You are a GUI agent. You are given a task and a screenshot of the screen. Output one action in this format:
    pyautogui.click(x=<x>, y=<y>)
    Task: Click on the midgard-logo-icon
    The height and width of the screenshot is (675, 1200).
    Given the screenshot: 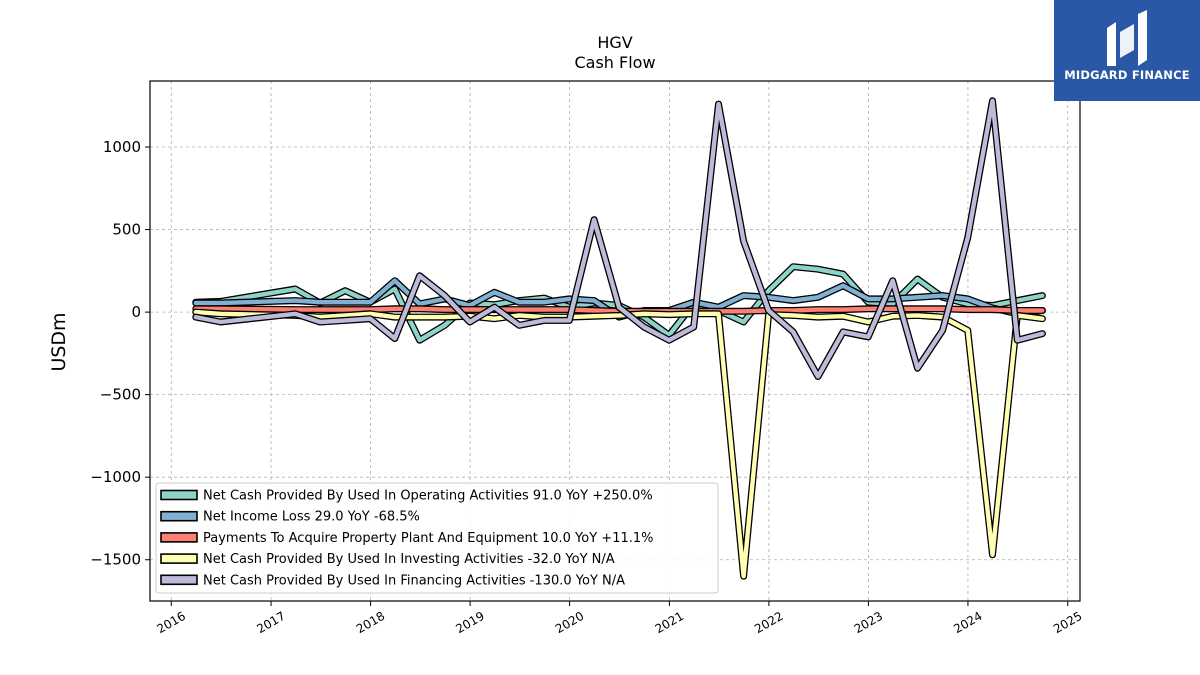 What is the action you would take?
    pyautogui.click(x=1127, y=38)
    